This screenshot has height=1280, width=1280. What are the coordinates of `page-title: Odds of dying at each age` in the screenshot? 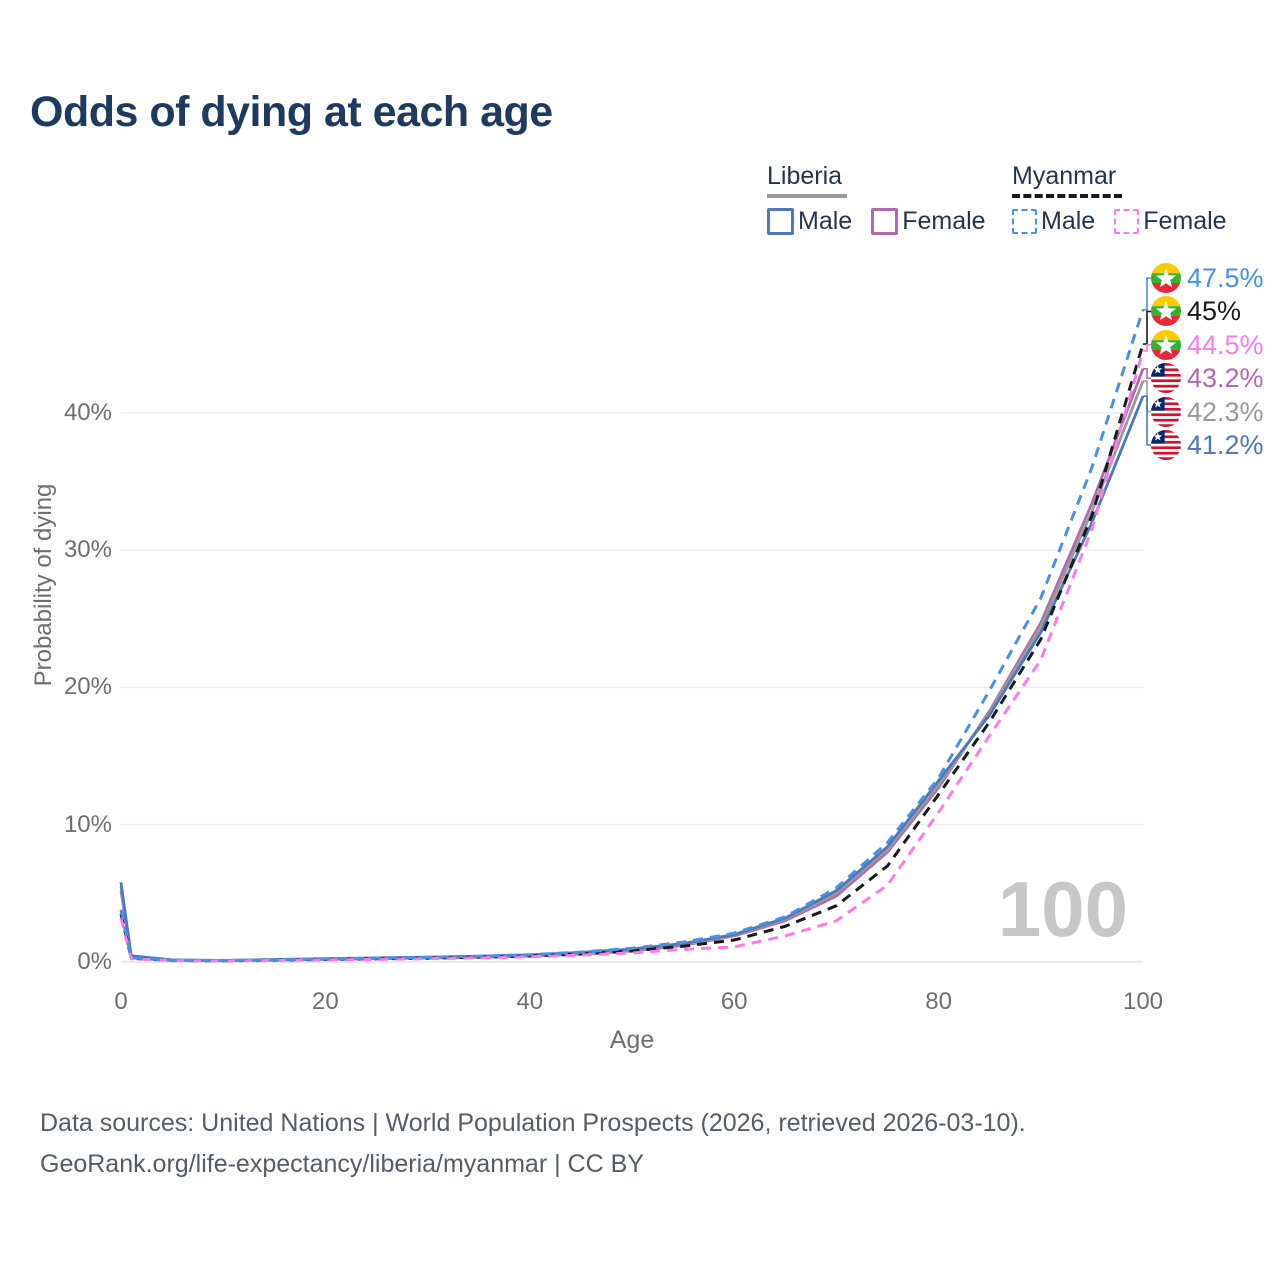 It's located at (291, 112).